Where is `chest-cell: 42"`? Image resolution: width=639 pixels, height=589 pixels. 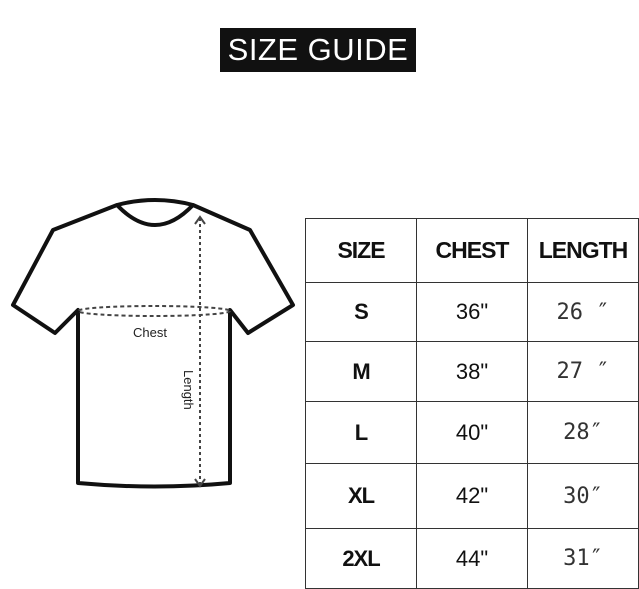
chest-cell: 42" is located at coordinates (472, 496).